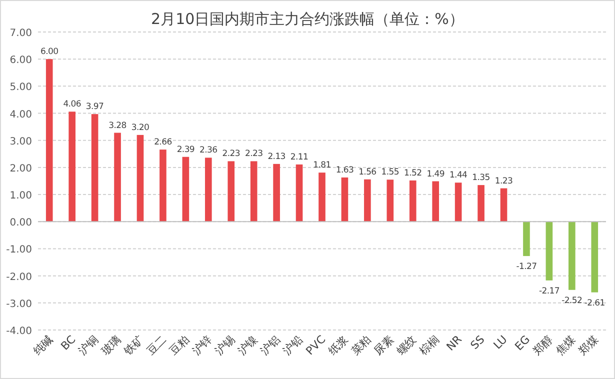 The image size is (615, 379). I want to click on data-label: 1.52, so click(413, 173).